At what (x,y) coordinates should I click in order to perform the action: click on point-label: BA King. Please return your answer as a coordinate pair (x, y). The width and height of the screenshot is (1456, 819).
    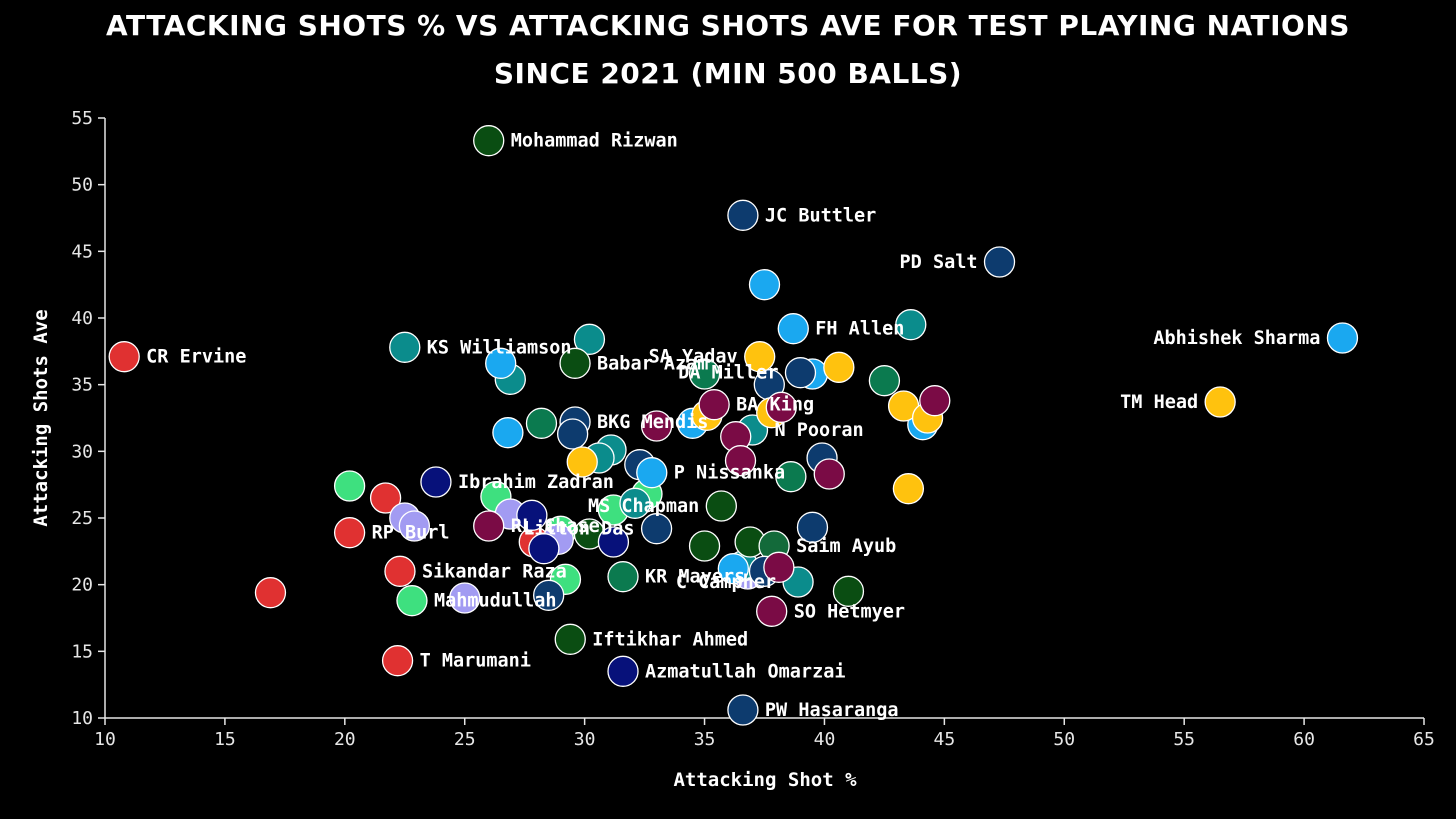
    Looking at the image, I should click on (775, 405).